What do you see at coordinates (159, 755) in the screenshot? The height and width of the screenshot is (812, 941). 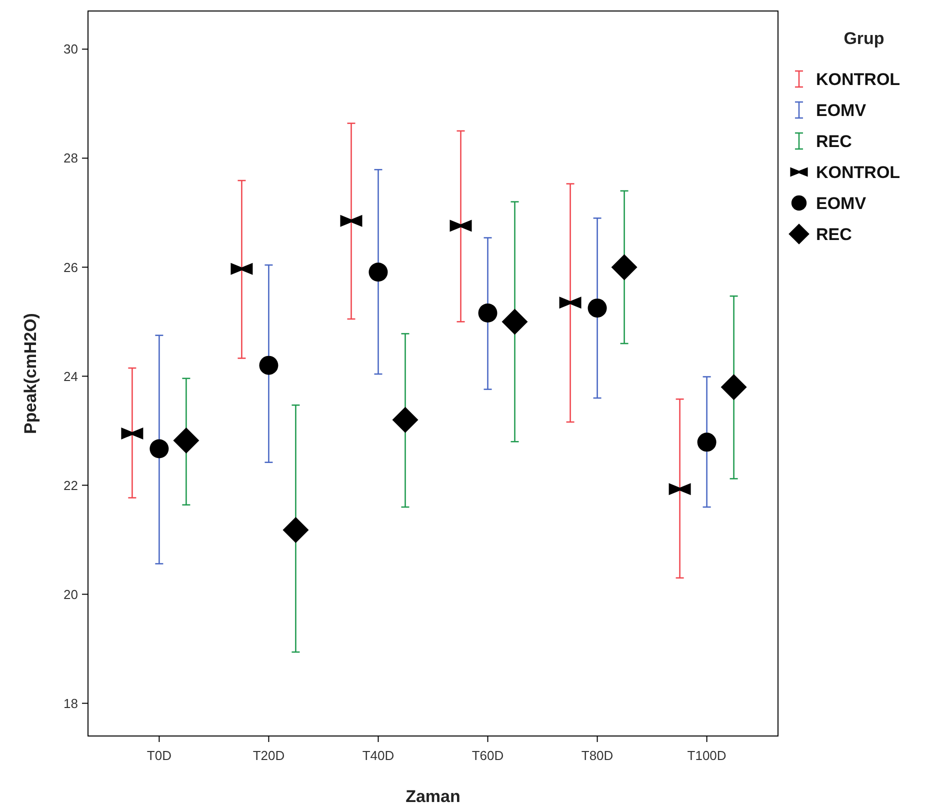 I see `x-tick-label: T0D` at bounding box center [159, 755].